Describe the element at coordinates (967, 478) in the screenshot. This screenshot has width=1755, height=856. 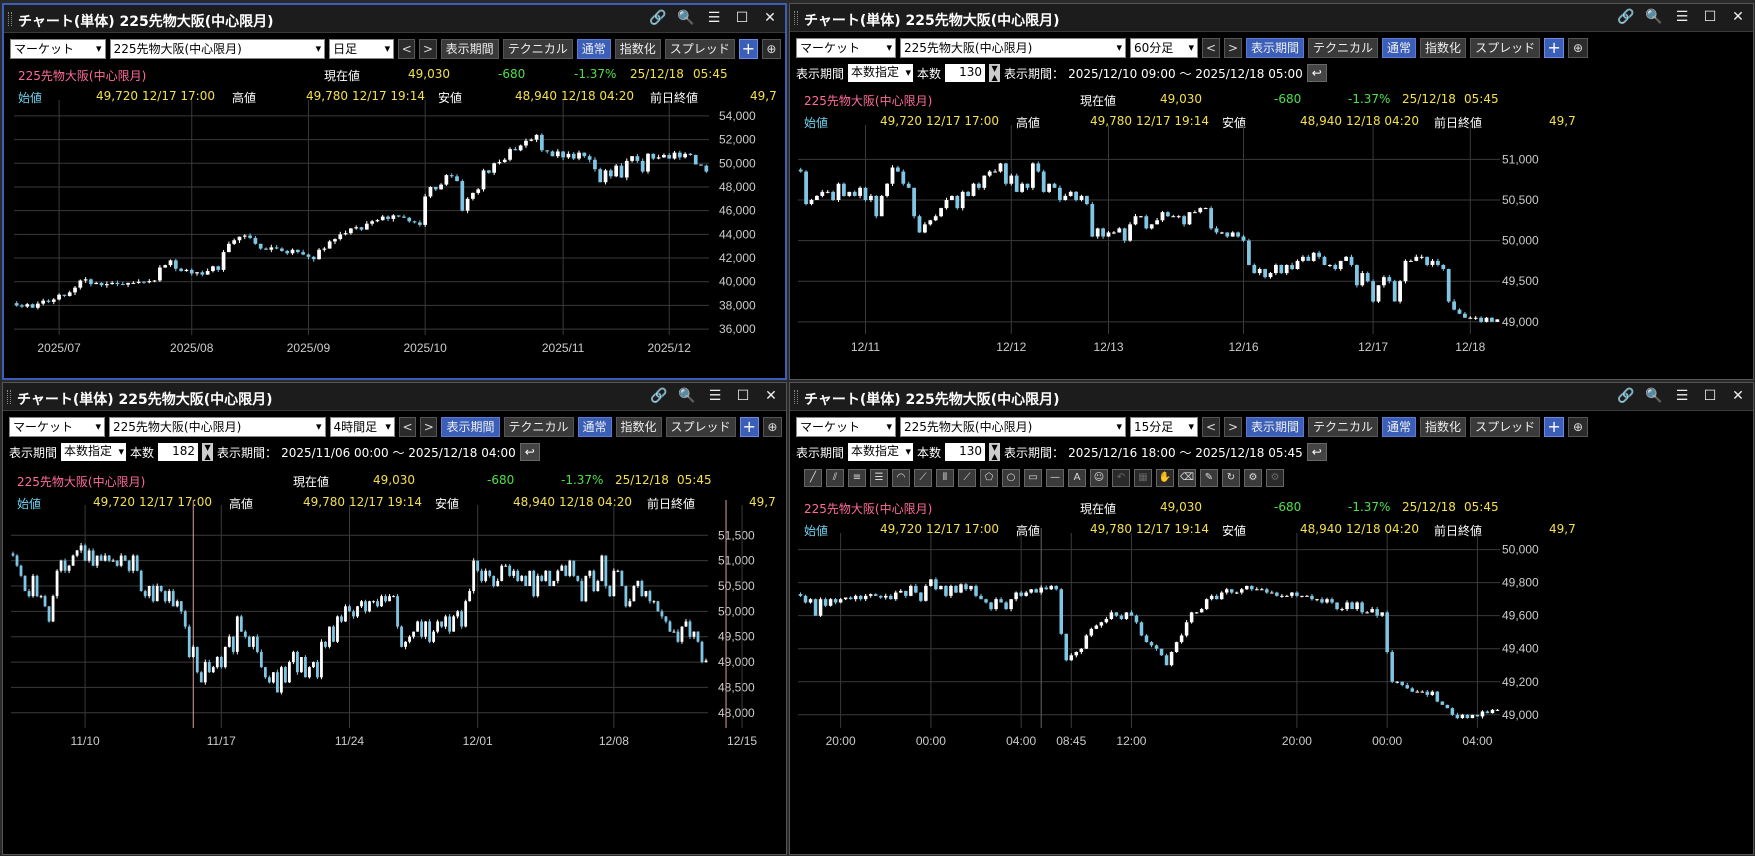
I see `gann-tool-icon: ⟋` at that location.